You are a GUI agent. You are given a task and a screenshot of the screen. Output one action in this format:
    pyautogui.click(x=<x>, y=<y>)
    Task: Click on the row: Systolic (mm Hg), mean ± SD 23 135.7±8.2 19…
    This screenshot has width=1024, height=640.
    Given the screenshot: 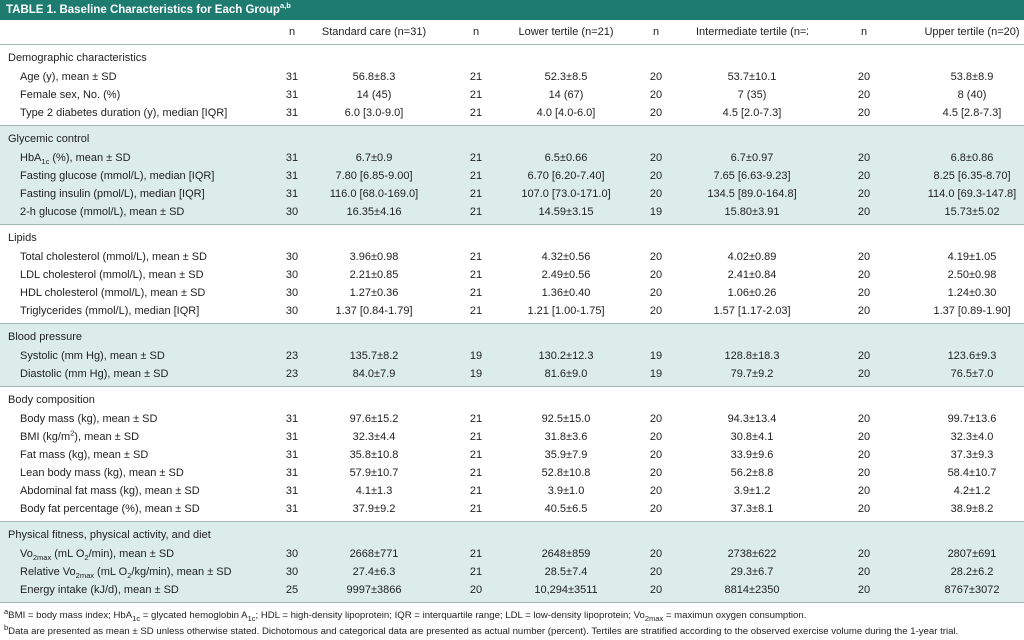 What is the action you would take?
    pyautogui.click(x=512, y=356)
    